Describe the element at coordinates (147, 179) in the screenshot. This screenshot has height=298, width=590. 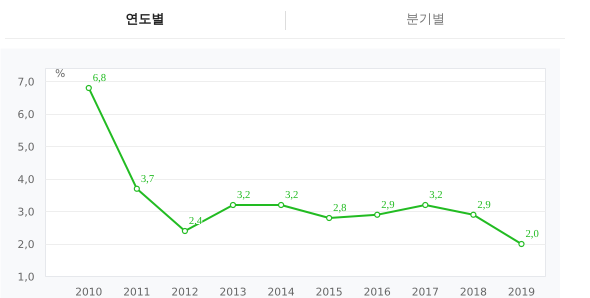
I see `data-label: 3,7` at that location.